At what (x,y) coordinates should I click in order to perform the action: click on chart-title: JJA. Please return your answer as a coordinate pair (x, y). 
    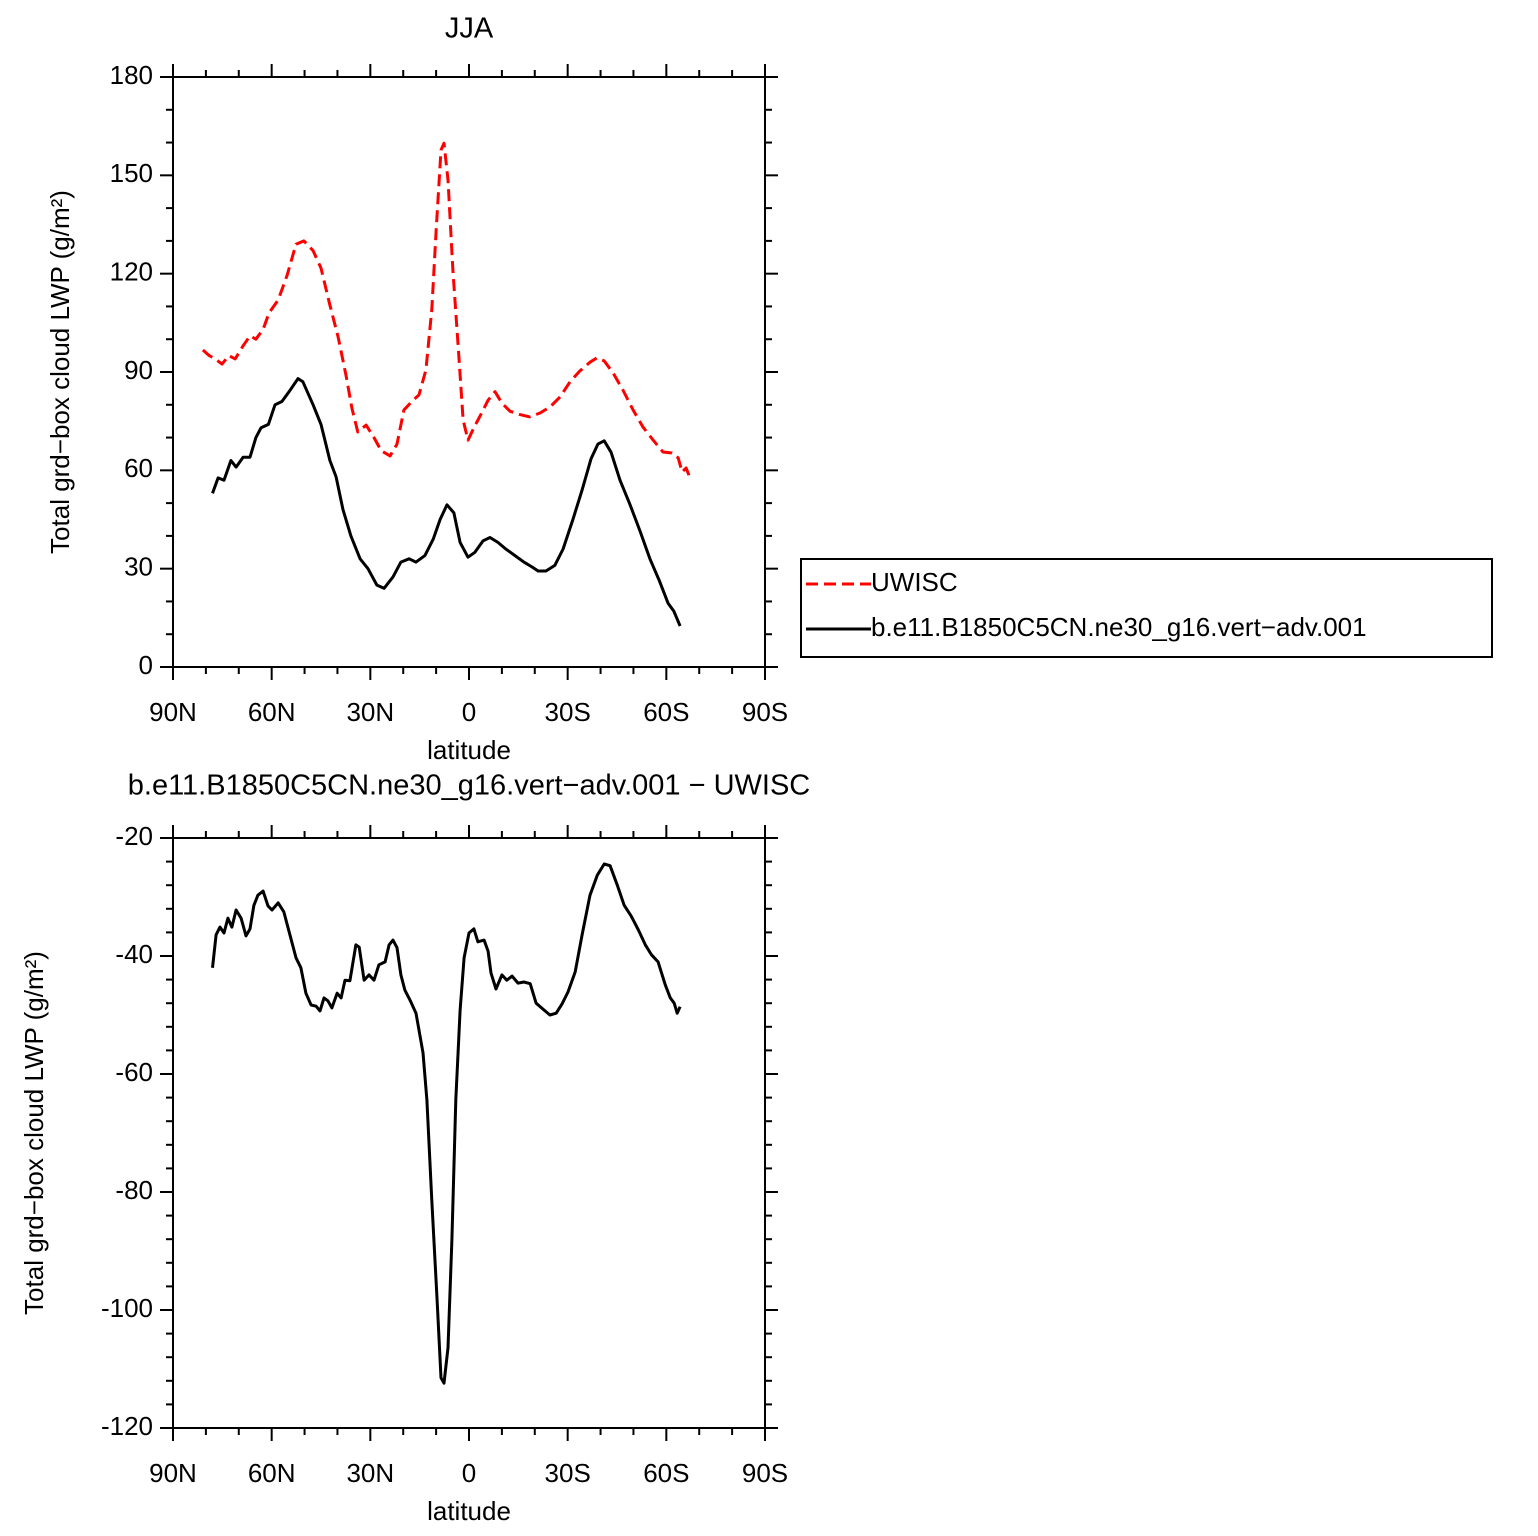
    Looking at the image, I should click on (469, 29).